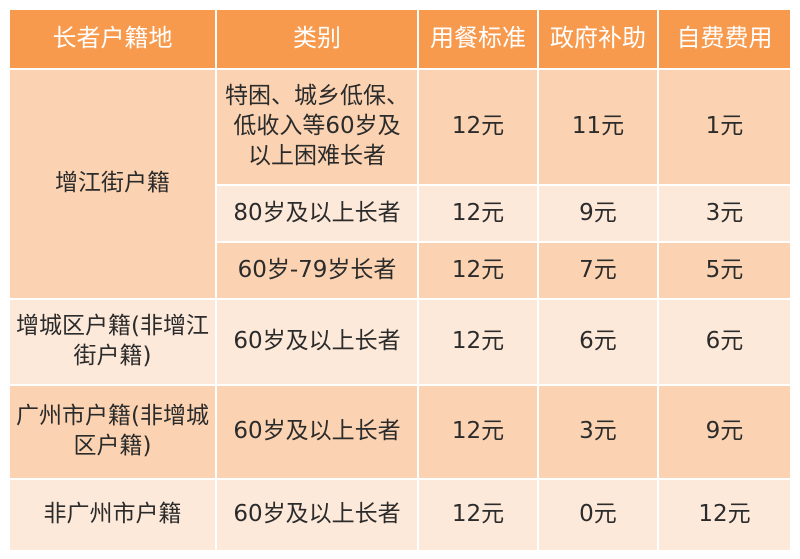 The image size is (800, 559). Describe the element at coordinates (317, 39) in the screenshot. I see `header-category: 类别` at that location.